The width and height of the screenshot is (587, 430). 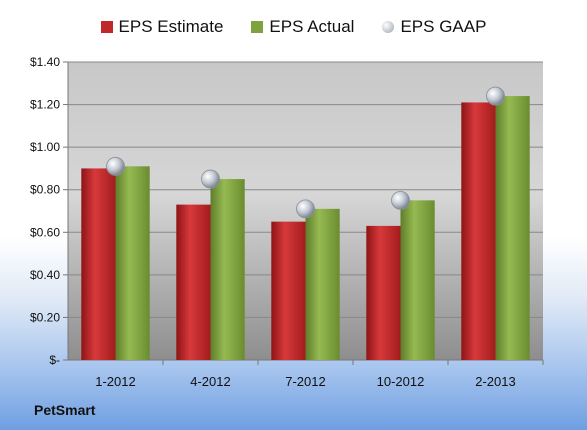 What do you see at coordinates (305, 381) in the screenshot?
I see `x-tick-label: 7-2012` at bounding box center [305, 381].